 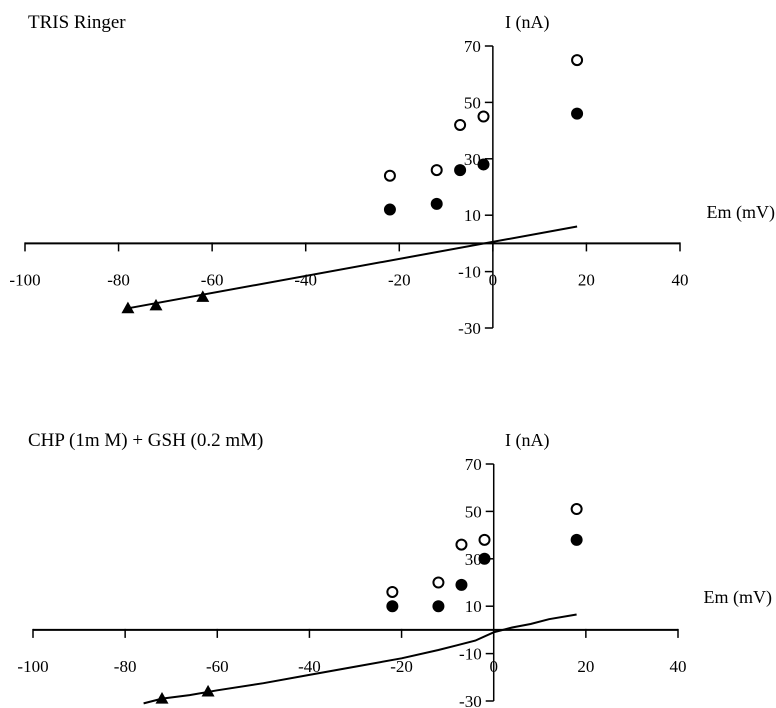 What do you see at coordinates (145, 440) in the screenshot?
I see `chart-title: CHP (1m M) + GSH (0.2 mM)` at bounding box center [145, 440].